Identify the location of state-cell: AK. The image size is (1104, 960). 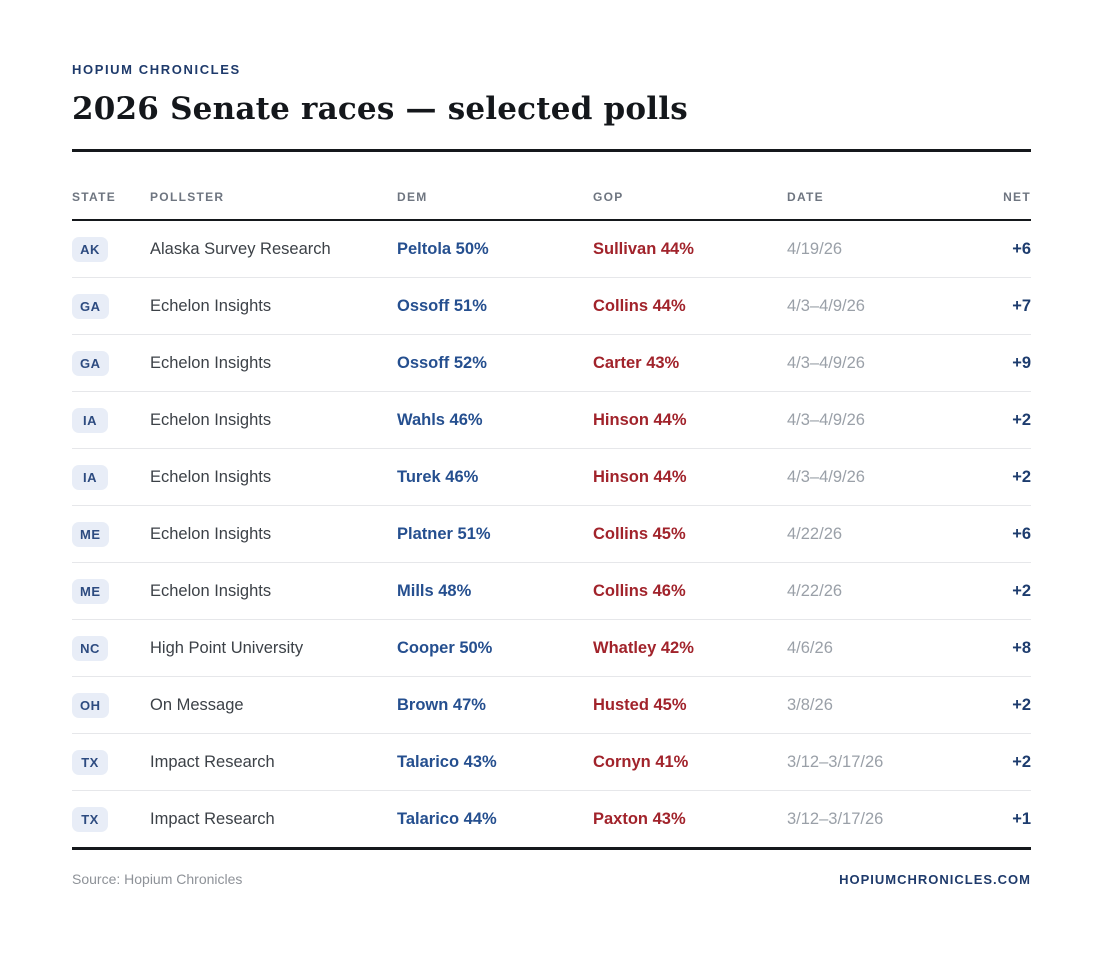
(111, 249).